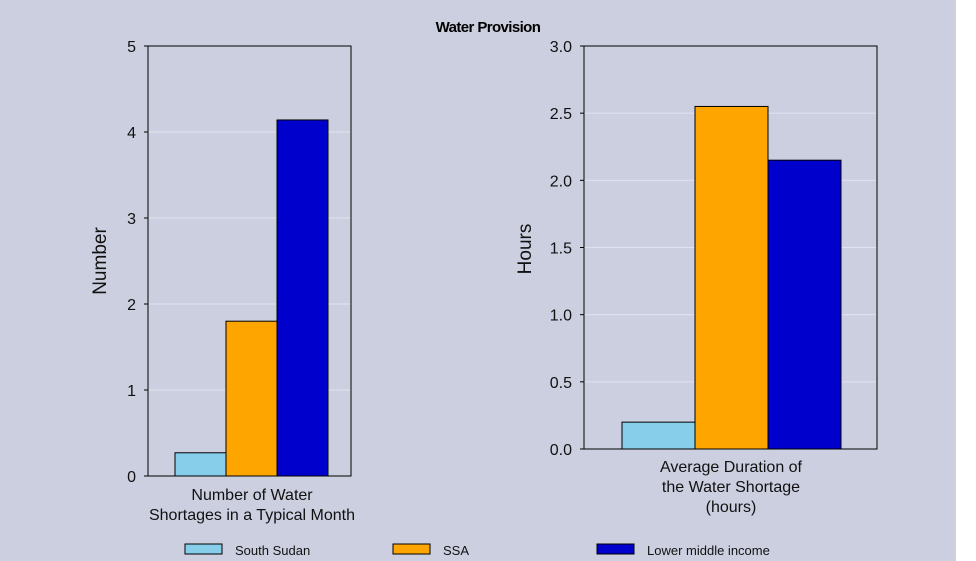 The width and height of the screenshot is (976, 561). What do you see at coordinates (252, 515) in the screenshot?
I see `category-label: Shortages in a Typical Month` at bounding box center [252, 515].